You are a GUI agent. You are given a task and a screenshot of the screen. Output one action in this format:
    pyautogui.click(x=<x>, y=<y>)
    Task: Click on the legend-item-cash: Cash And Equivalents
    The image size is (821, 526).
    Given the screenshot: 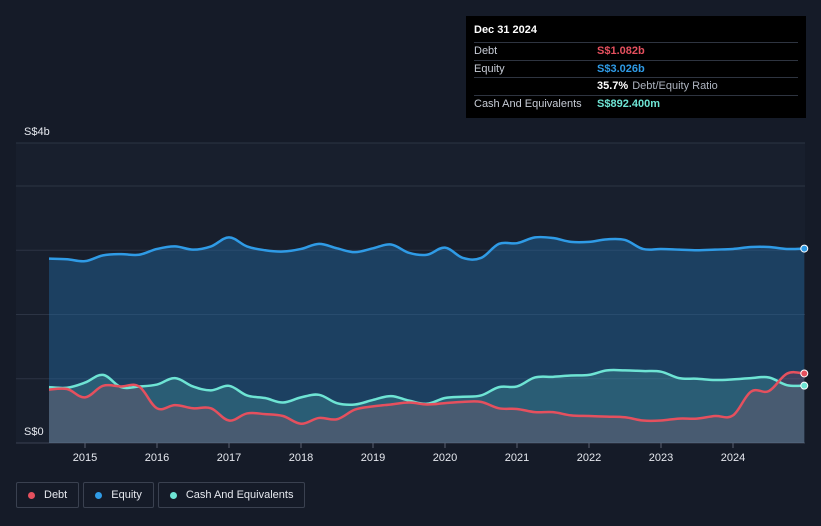 What is the action you would take?
    pyautogui.click(x=231, y=495)
    